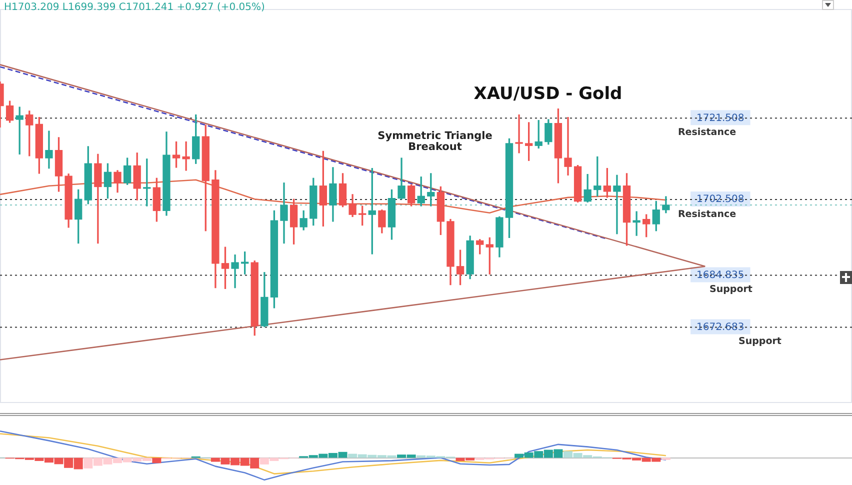 The height and width of the screenshot is (485, 852). What do you see at coordinates (720, 327) in the screenshot?
I see `y-tick-label: 1672.683` at bounding box center [720, 327].